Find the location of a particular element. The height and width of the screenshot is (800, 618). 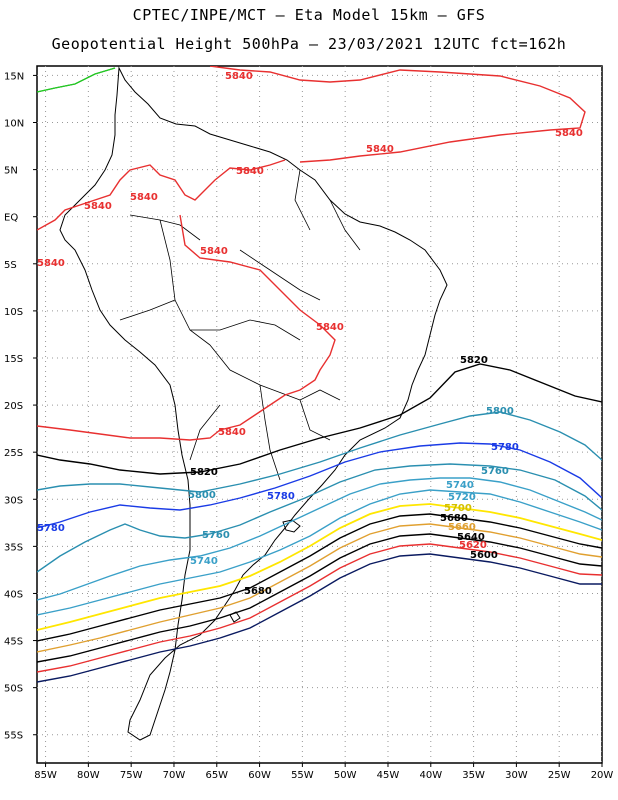

contour-5840-amazon is located at coordinates (186, 327).